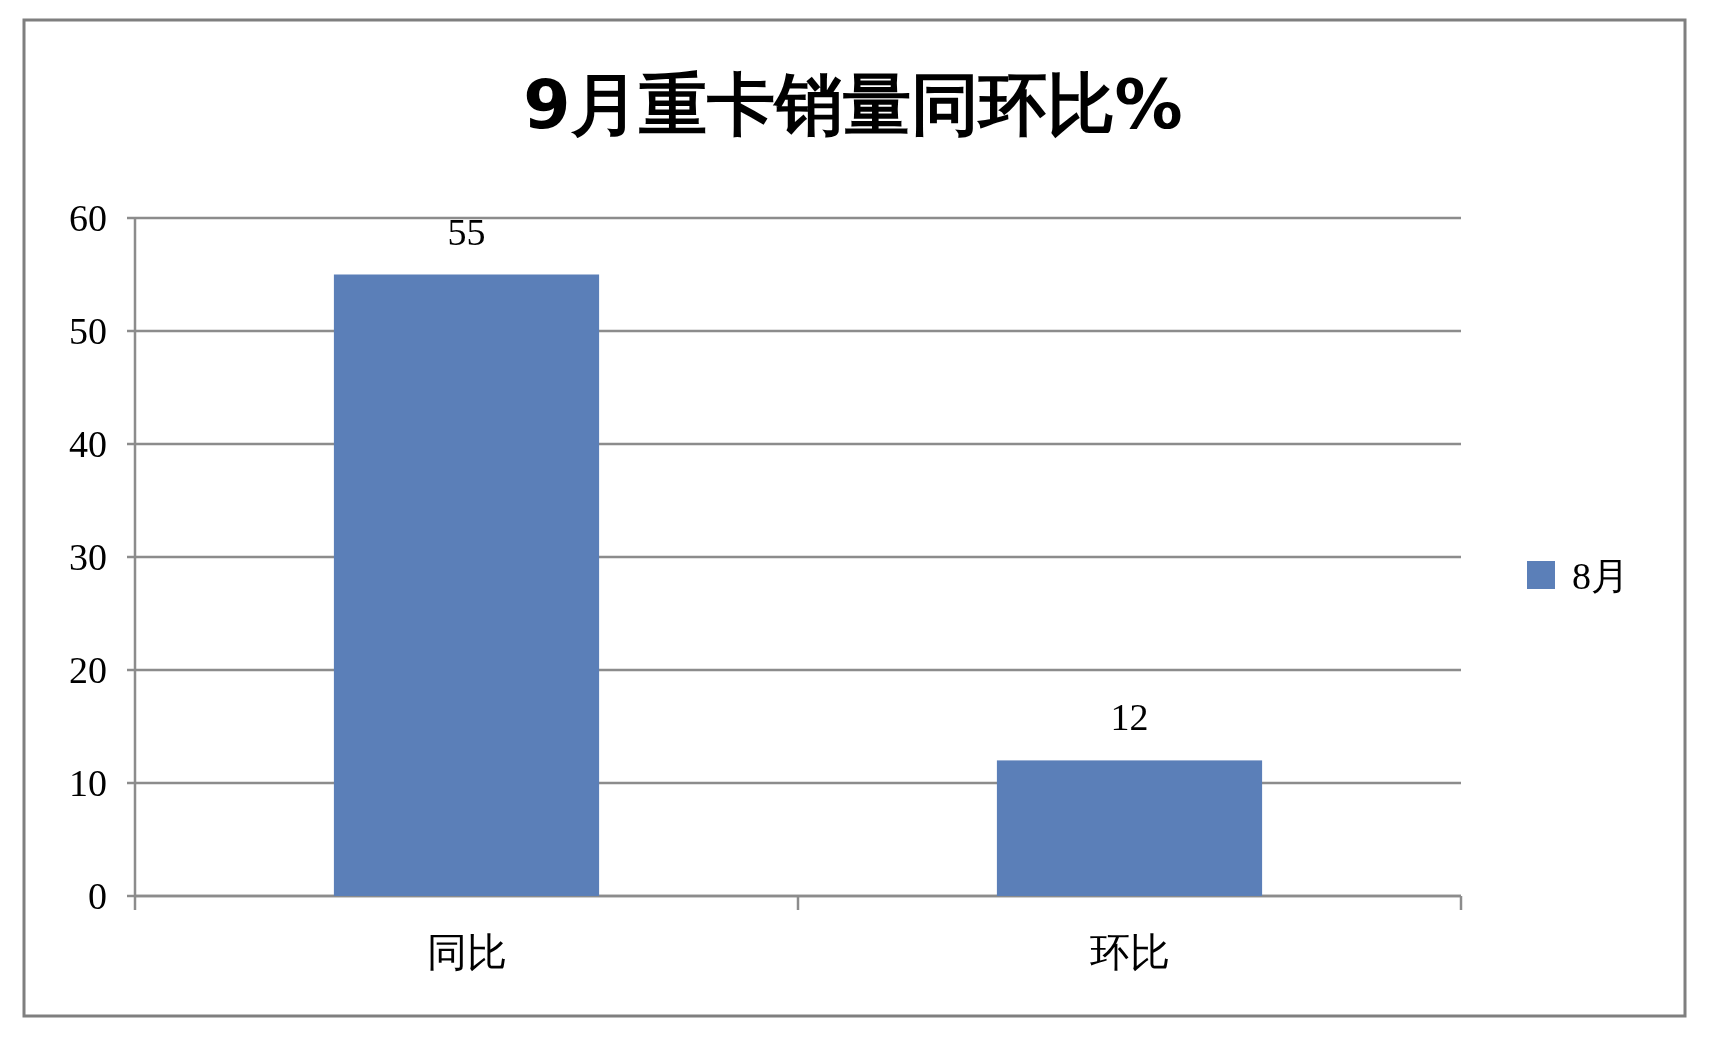 Image resolution: width=1710 pixels, height=1044 pixels. I want to click on y-tick-label: 30, so click(88, 557).